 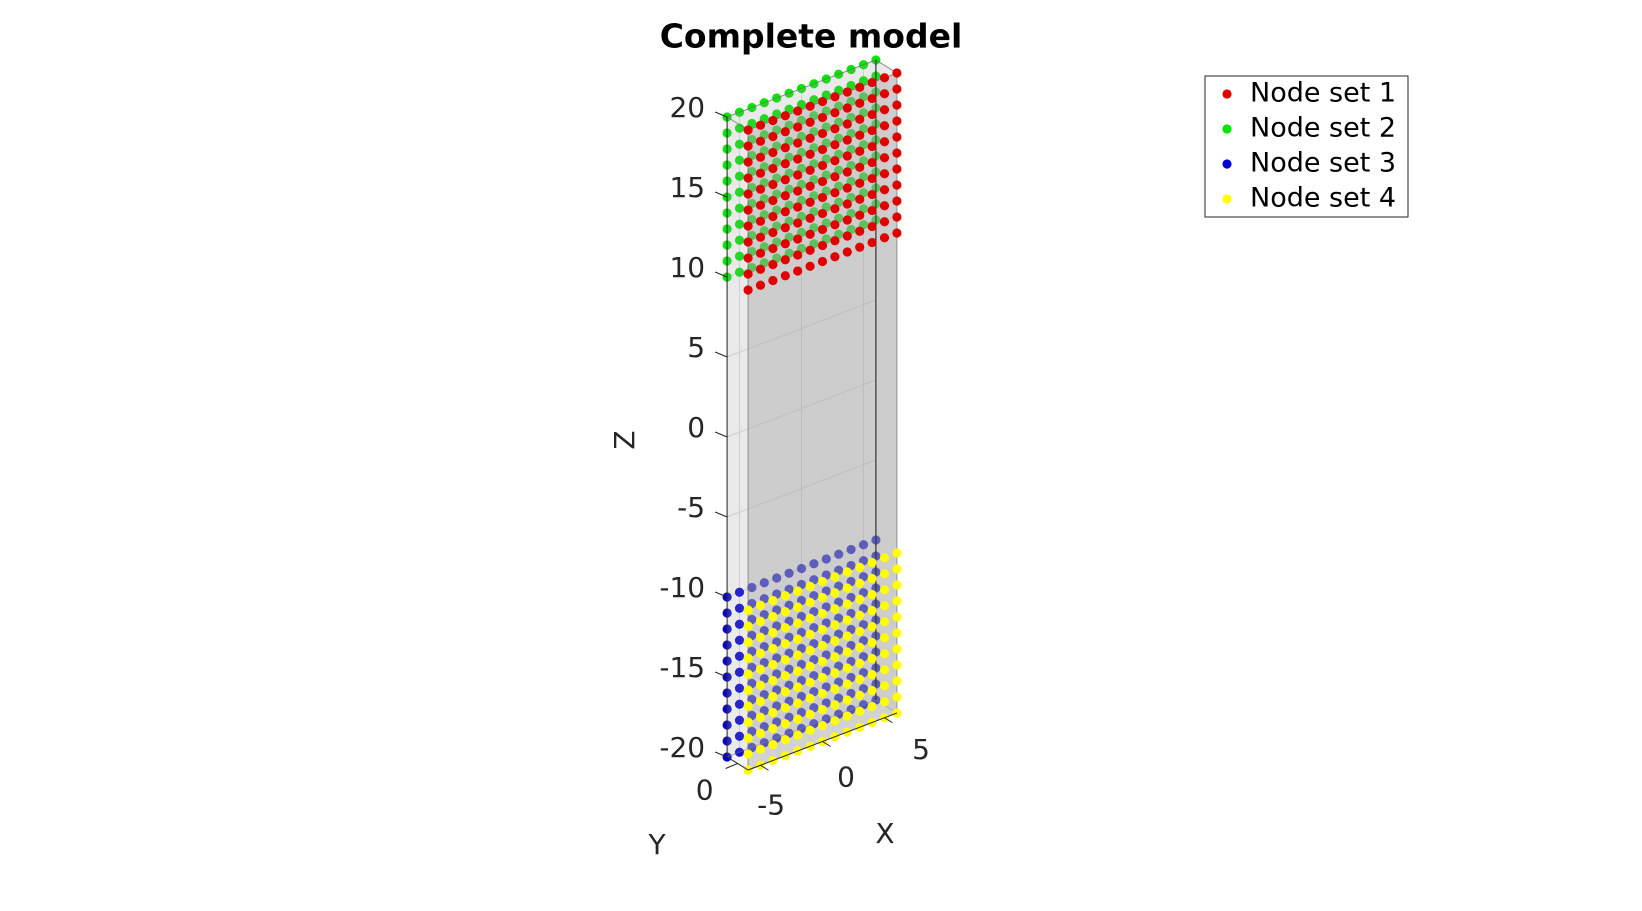 I want to click on z-tick-label: -20, so click(x=682, y=747).